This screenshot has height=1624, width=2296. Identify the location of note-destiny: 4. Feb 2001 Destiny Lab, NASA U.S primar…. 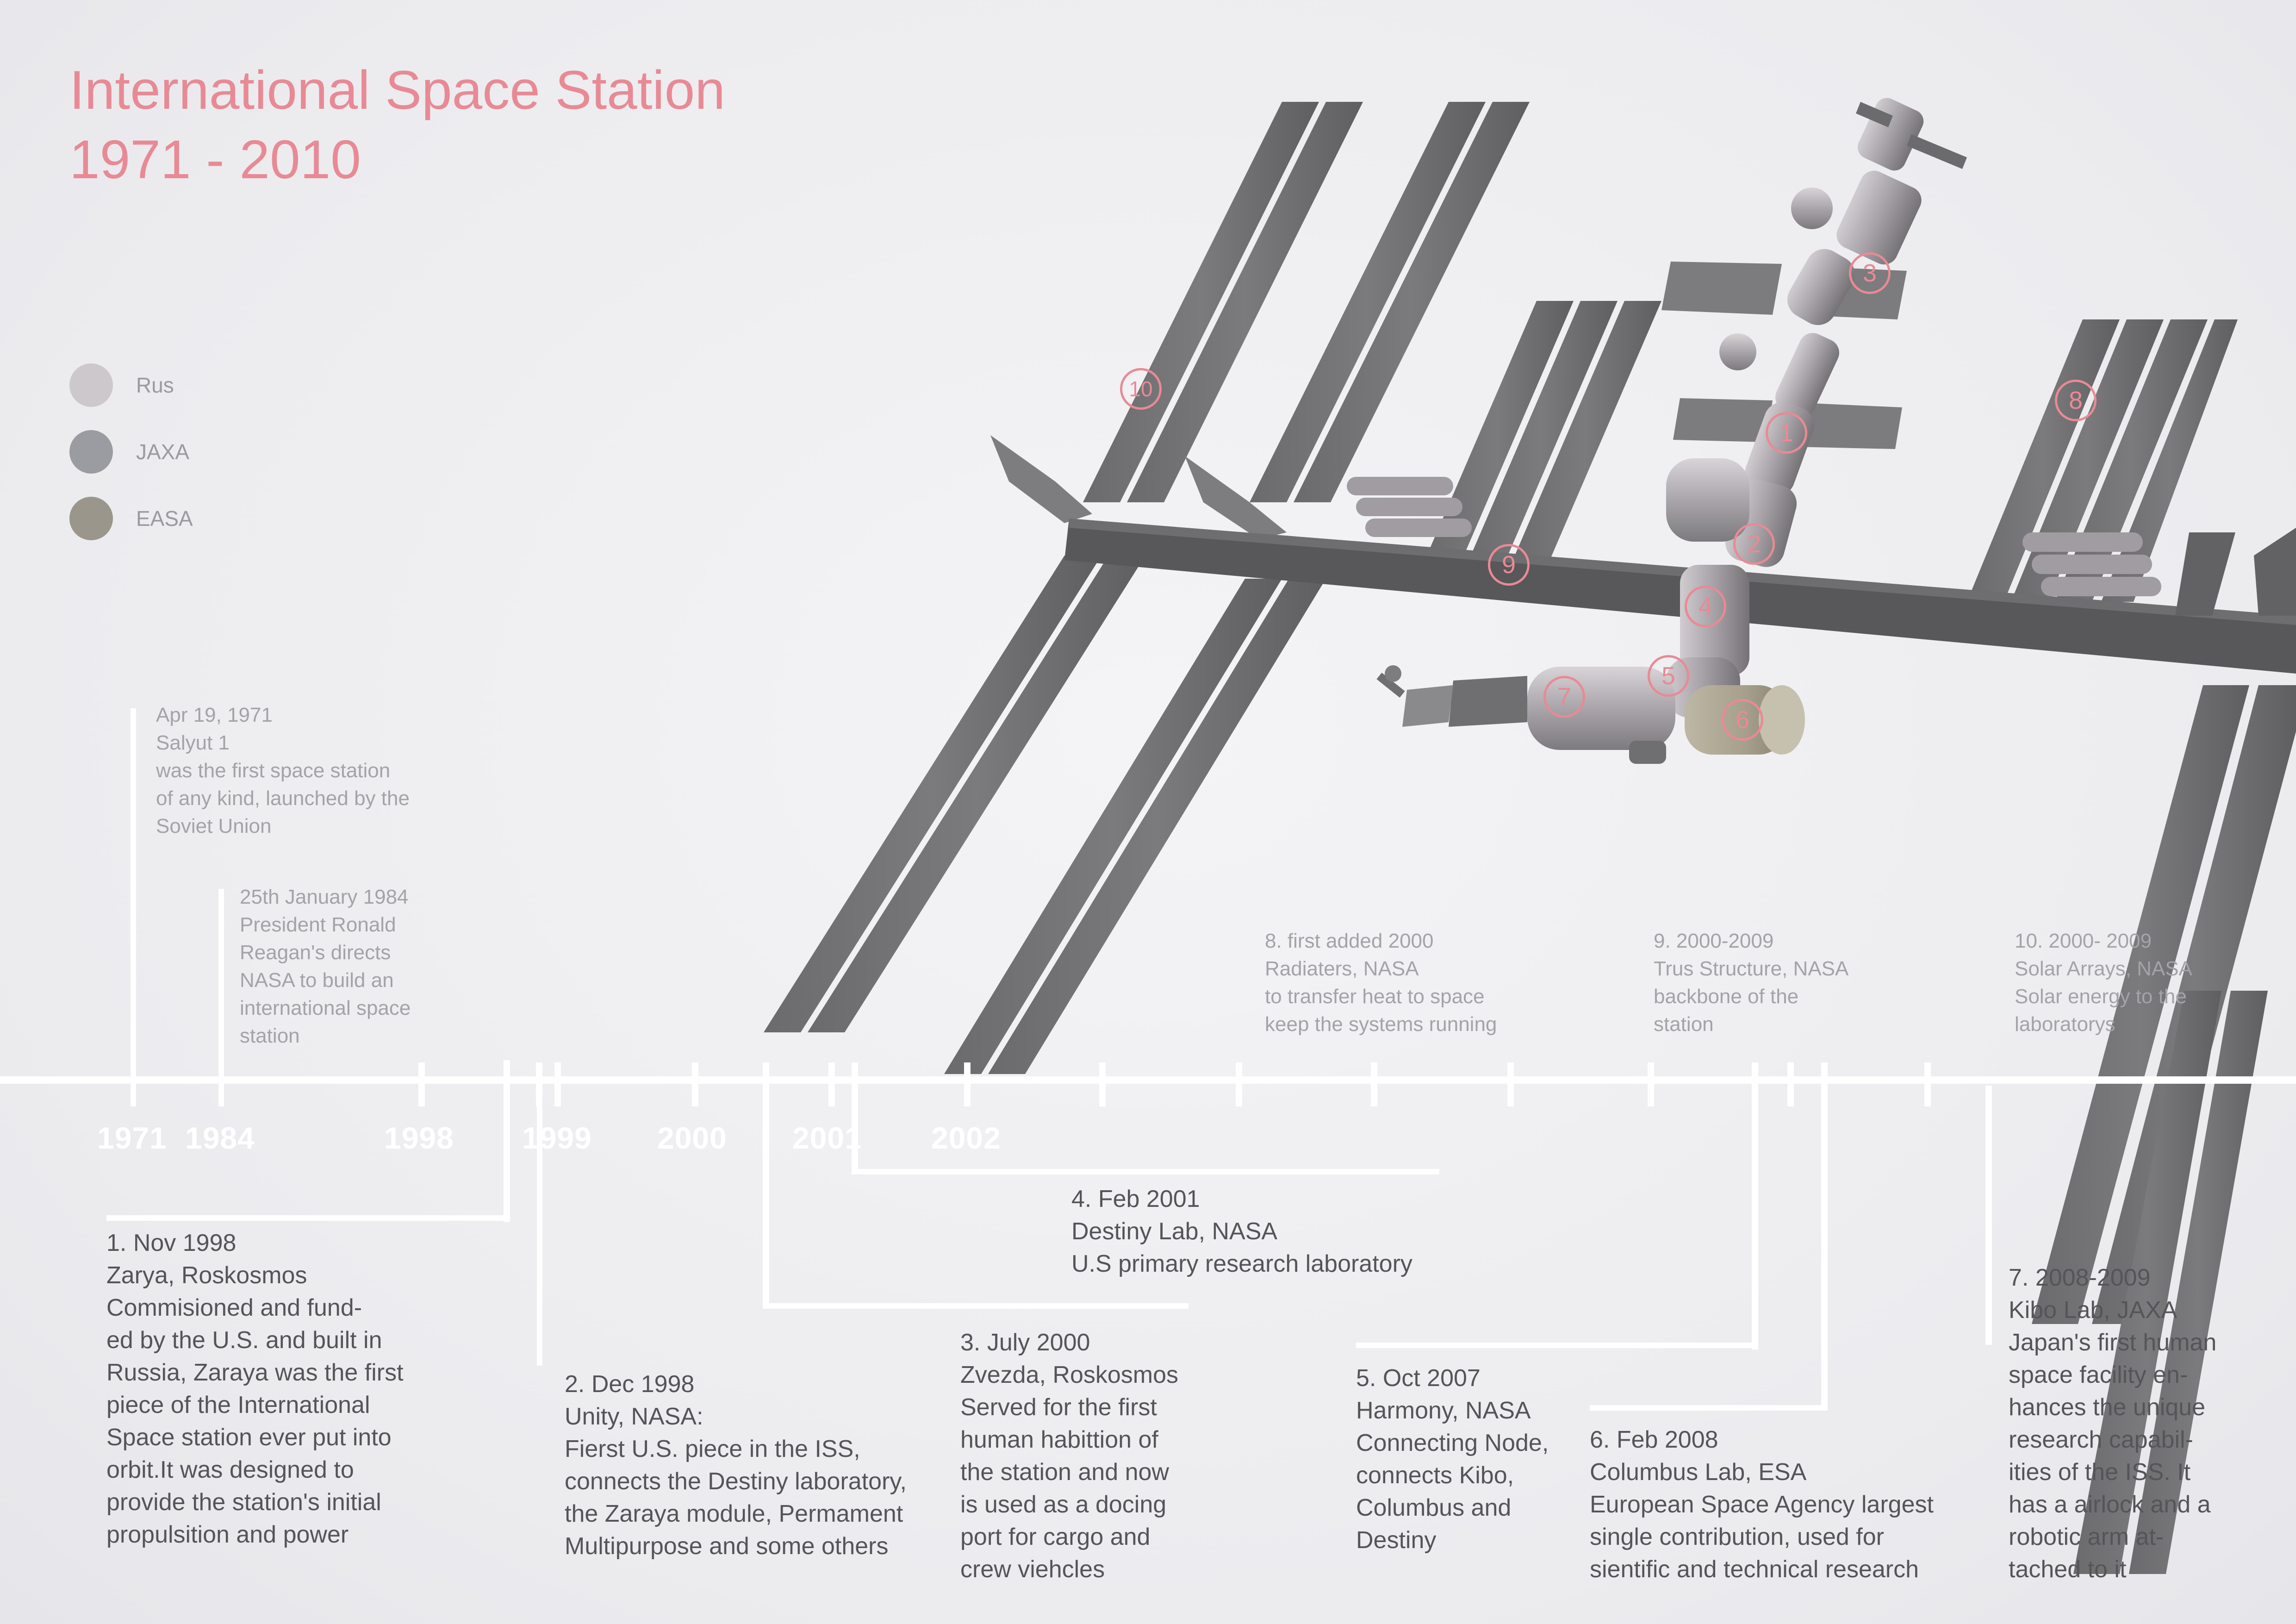
(1241, 1231).